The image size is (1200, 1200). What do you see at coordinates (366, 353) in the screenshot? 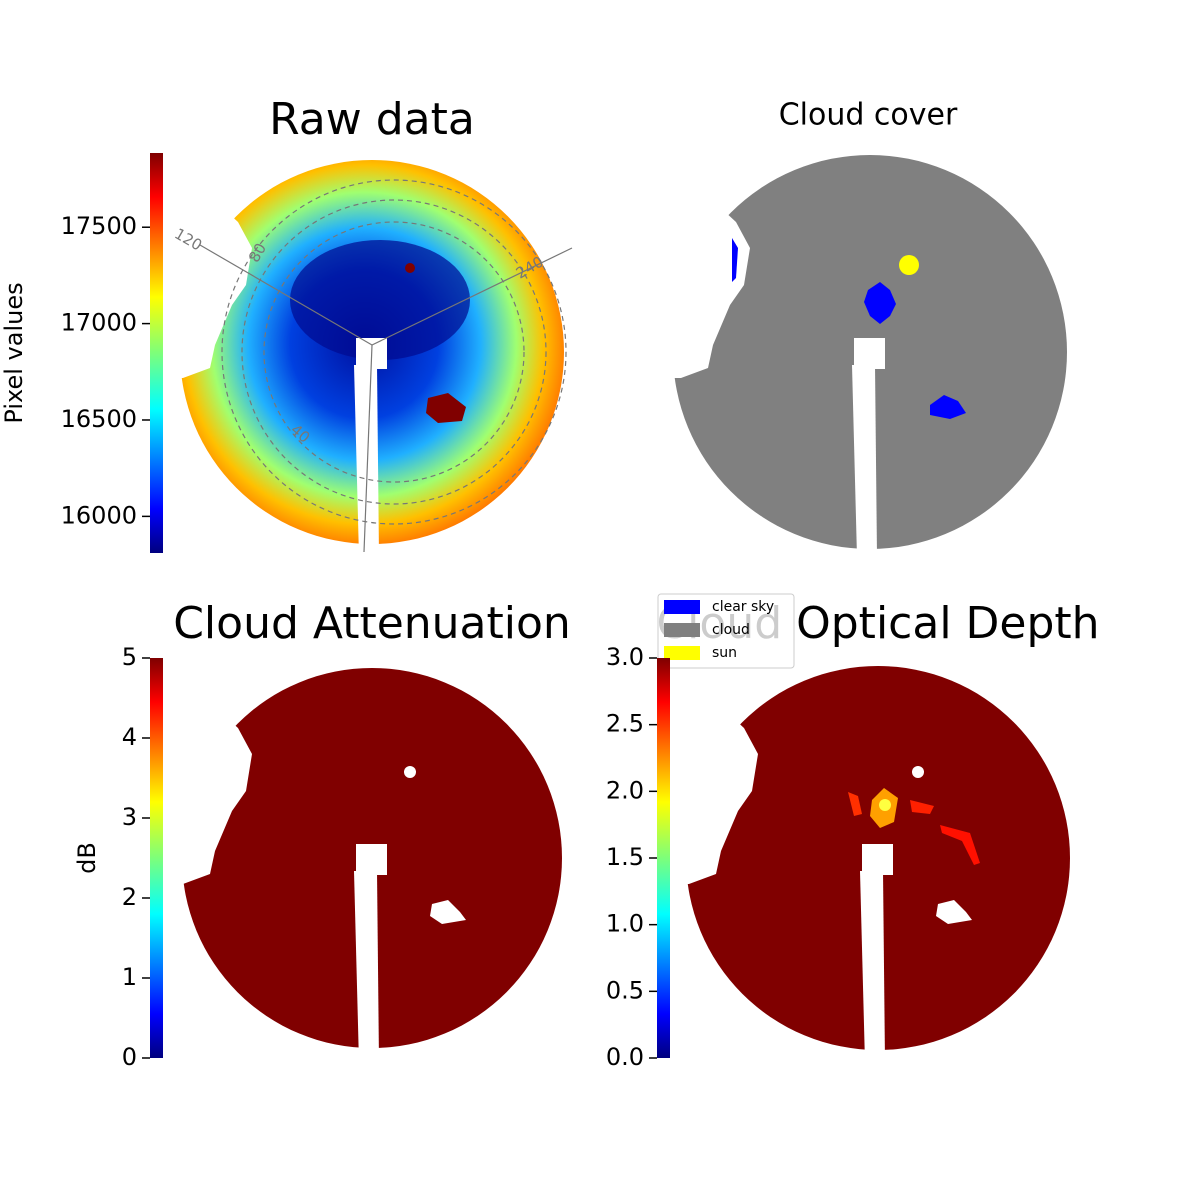
I see `raw-image` at bounding box center [366, 353].